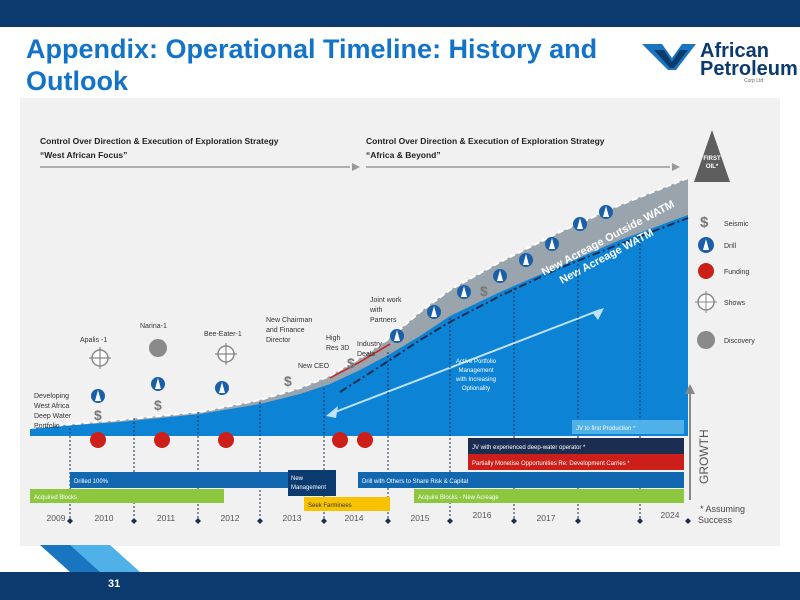 This screenshot has height=600, width=800. Describe the element at coordinates (739, 341) in the screenshot. I see `legend-discovery-label: Discovery` at that location.